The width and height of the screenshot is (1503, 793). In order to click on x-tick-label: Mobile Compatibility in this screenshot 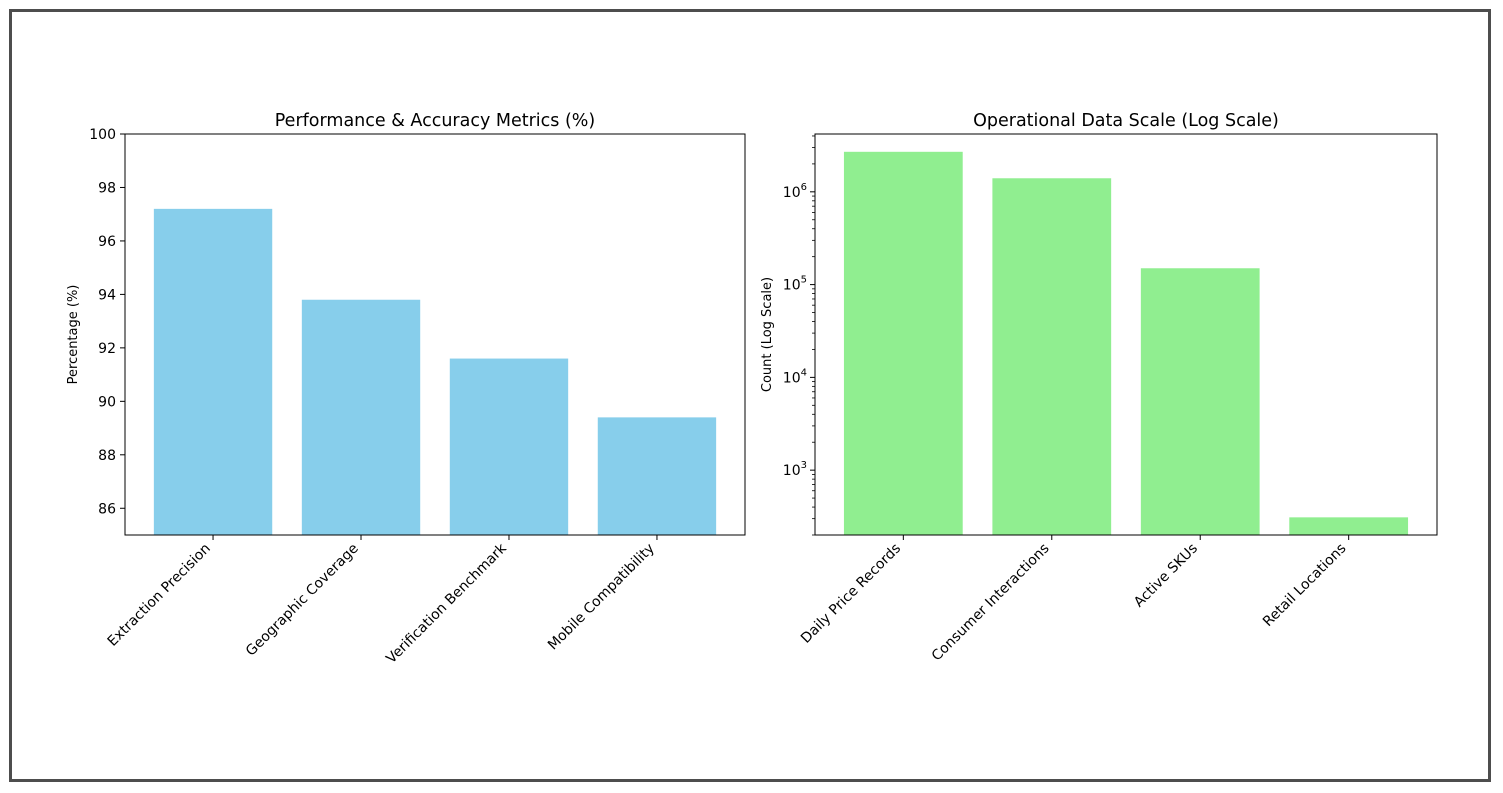, I will do `click(601, 597)`.